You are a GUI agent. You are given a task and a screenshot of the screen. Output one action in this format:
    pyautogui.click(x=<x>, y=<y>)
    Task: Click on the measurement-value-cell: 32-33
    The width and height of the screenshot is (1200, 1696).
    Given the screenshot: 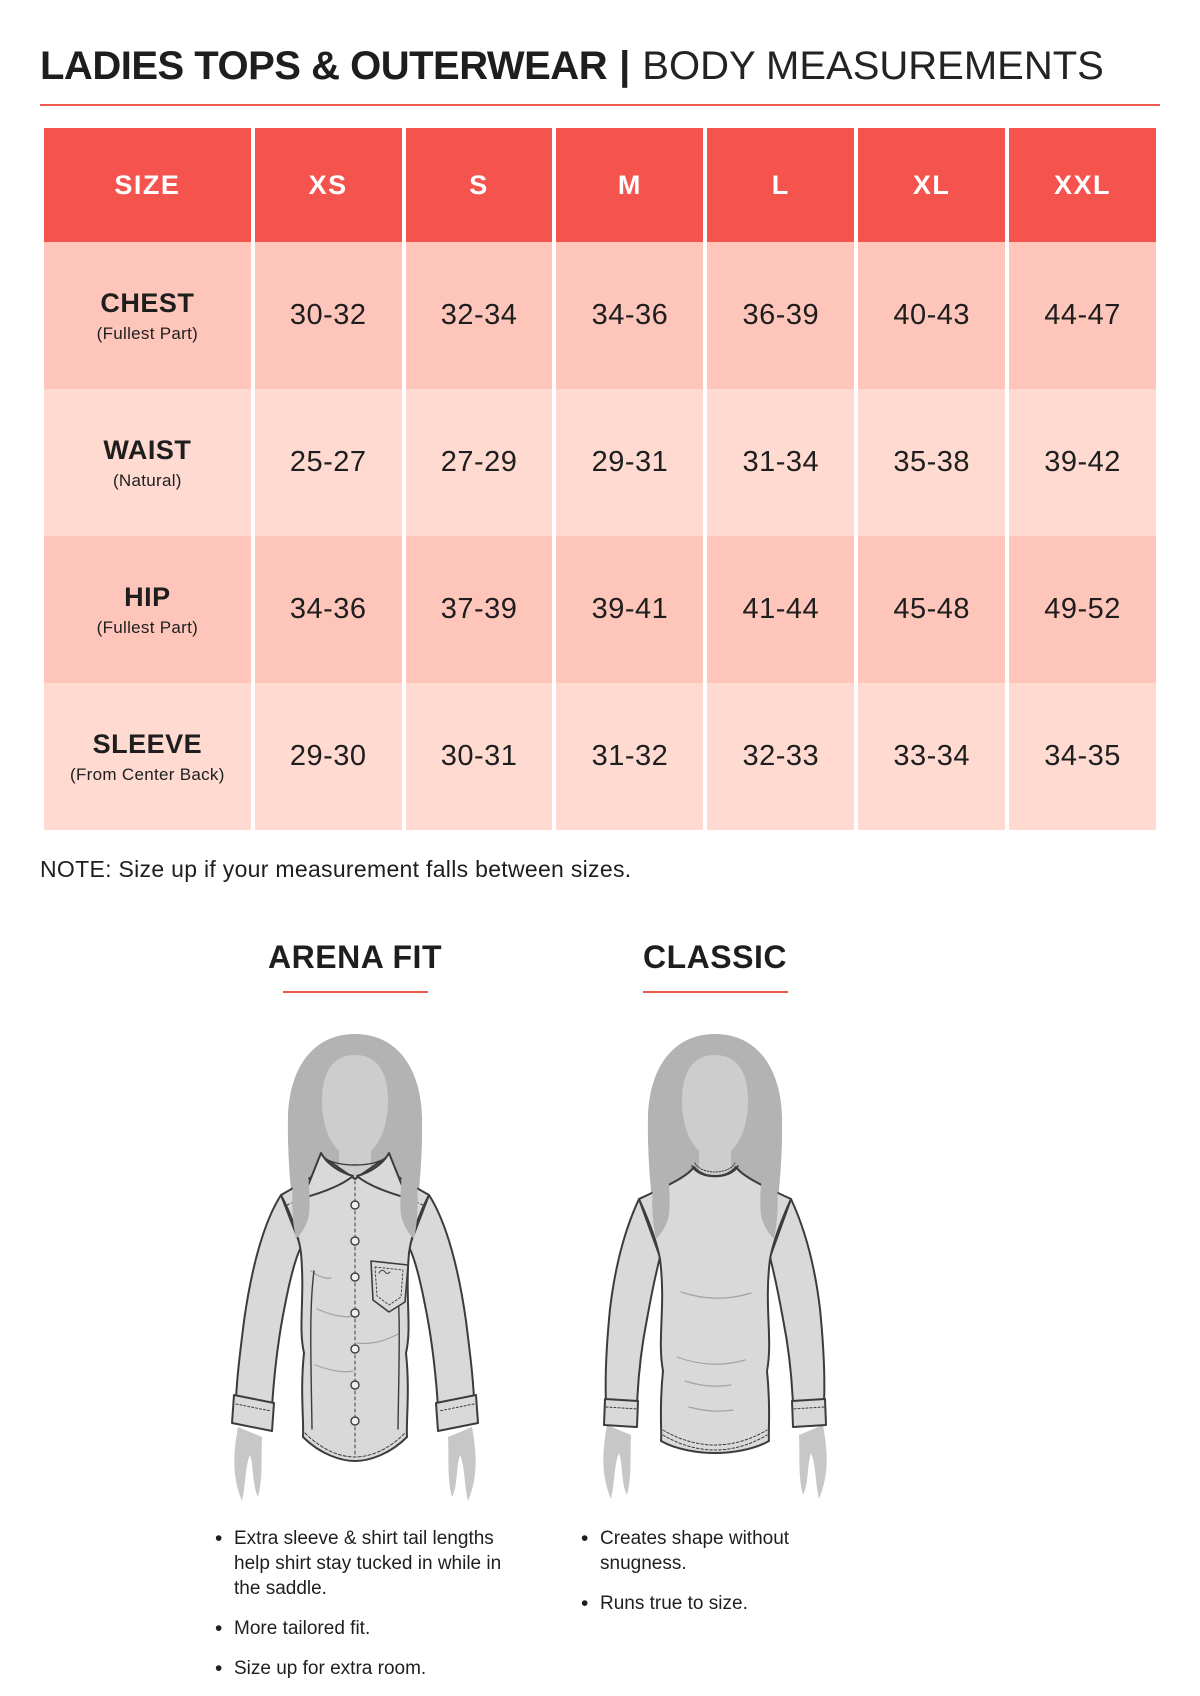 What is the action you would take?
    pyautogui.click(x=781, y=756)
    